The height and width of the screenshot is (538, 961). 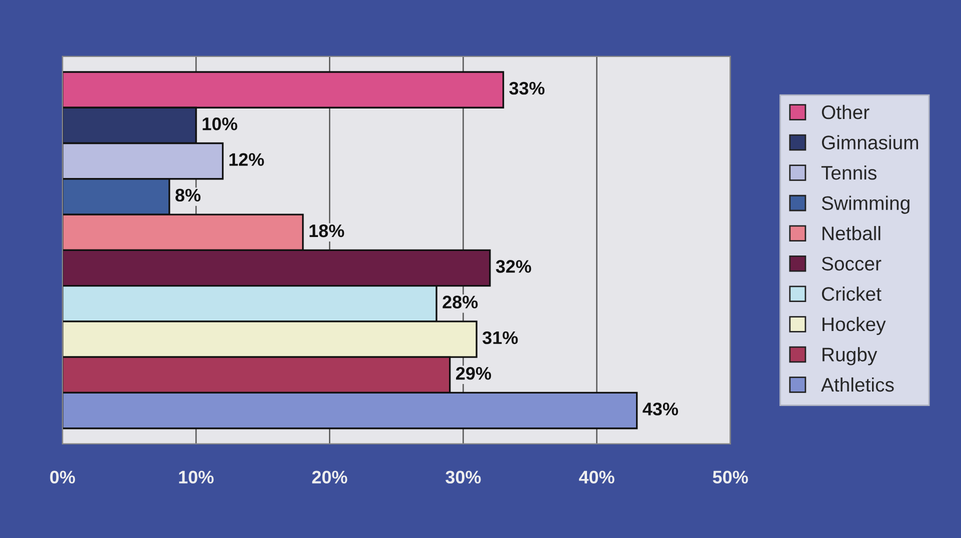 What do you see at coordinates (460, 302) in the screenshot?
I see `data-label: 28%` at bounding box center [460, 302].